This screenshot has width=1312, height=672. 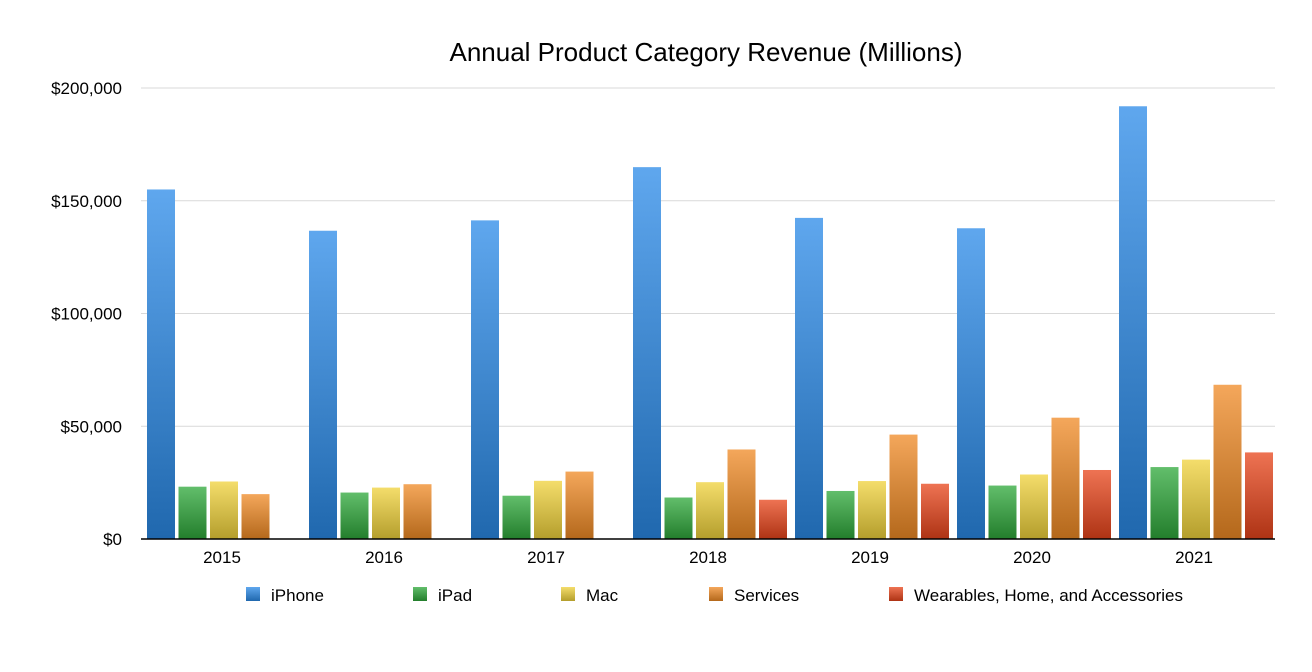 What do you see at coordinates (455, 595) in the screenshot?
I see `legend-label: iPad` at bounding box center [455, 595].